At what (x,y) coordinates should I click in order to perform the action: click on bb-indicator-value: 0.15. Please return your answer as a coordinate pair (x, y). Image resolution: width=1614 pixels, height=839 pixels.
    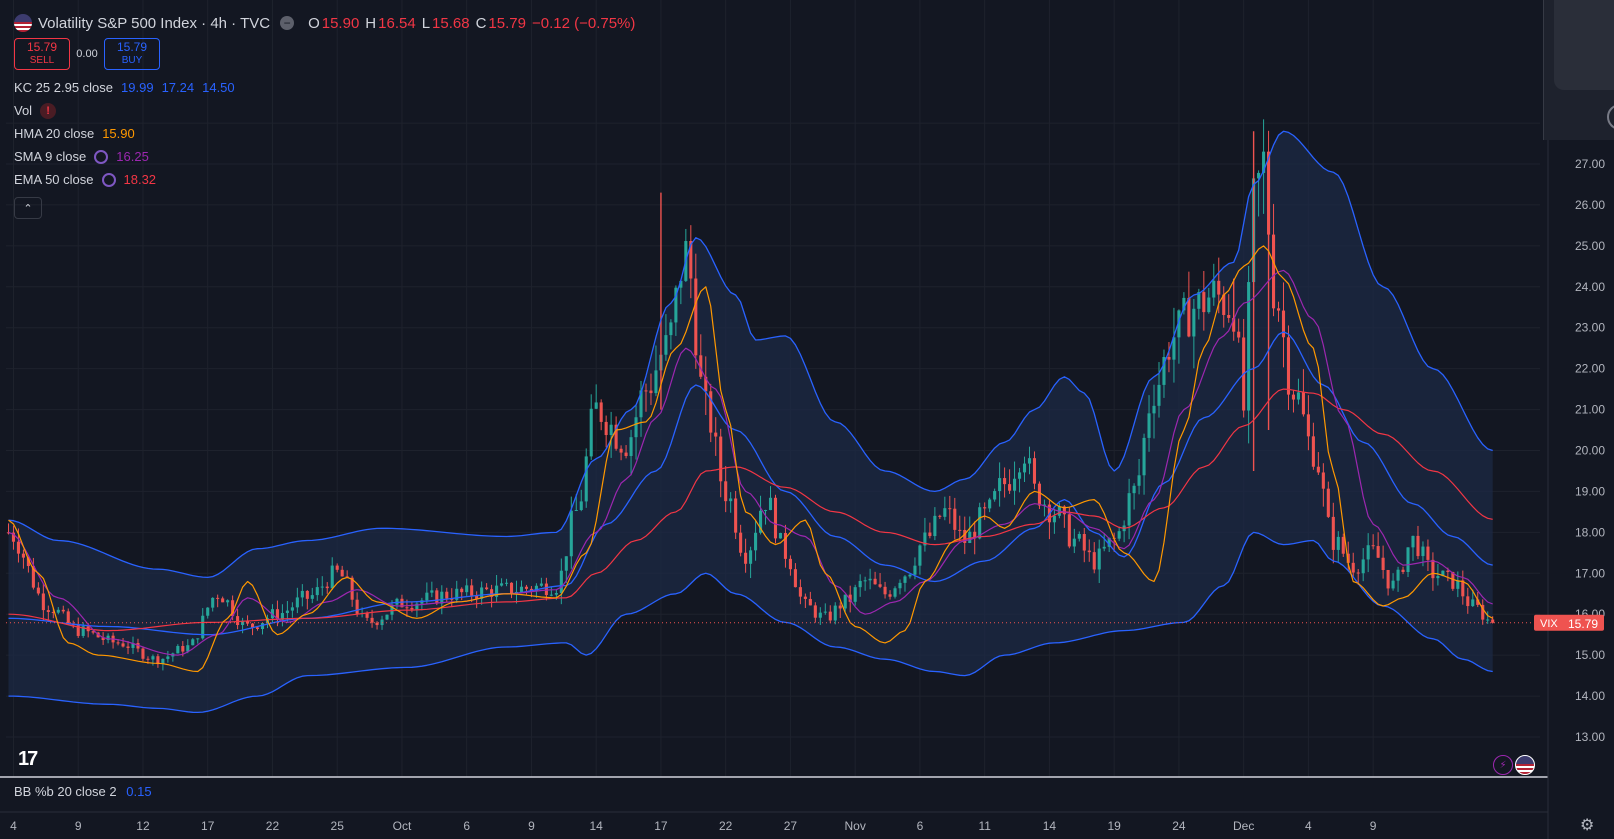
    Looking at the image, I should click on (139, 791).